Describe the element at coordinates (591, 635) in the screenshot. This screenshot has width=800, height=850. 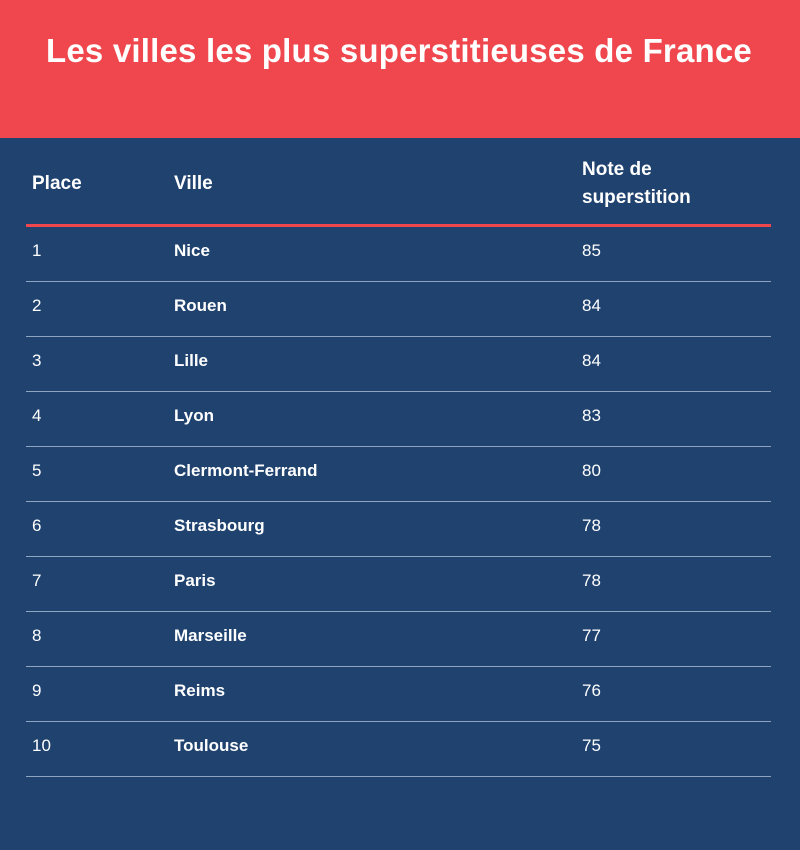
I see `note-cell: 77` at that location.